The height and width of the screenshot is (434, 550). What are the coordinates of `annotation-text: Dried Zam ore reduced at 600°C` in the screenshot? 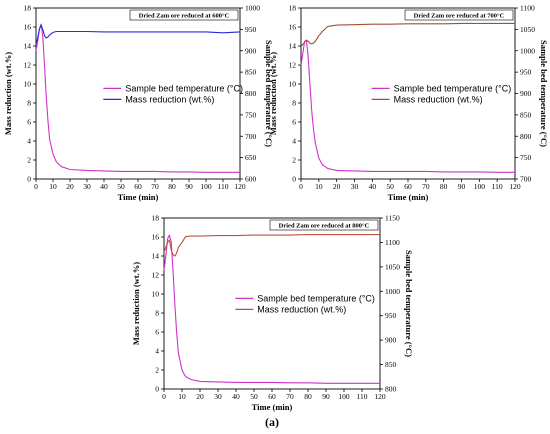 It's located at (184, 15).